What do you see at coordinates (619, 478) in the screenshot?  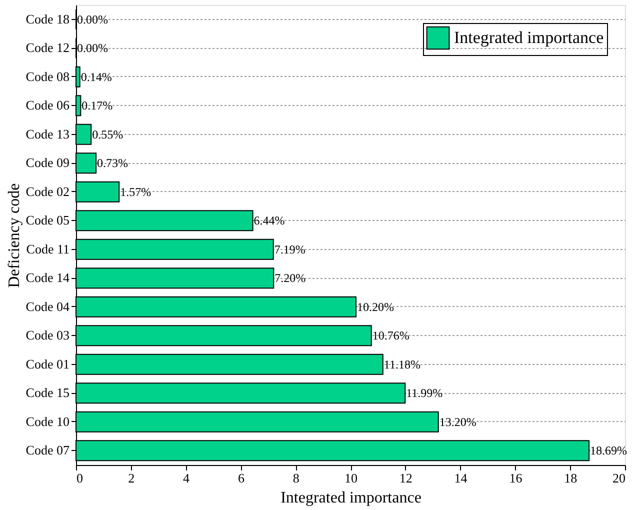 I see `x-tick-label: 20` at bounding box center [619, 478].